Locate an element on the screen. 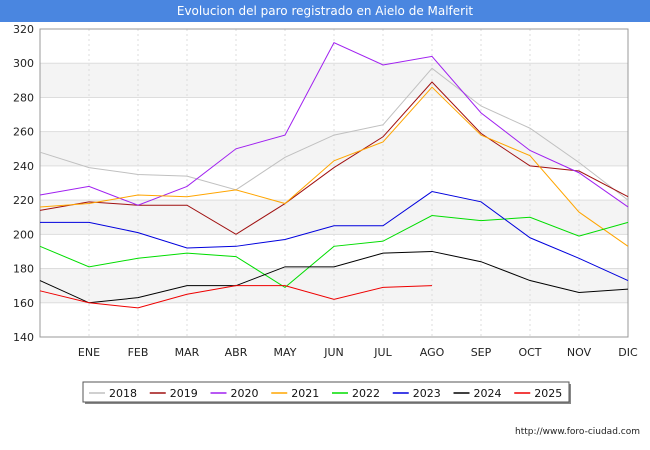  x-tick-label: ABR is located at coordinates (236, 352).